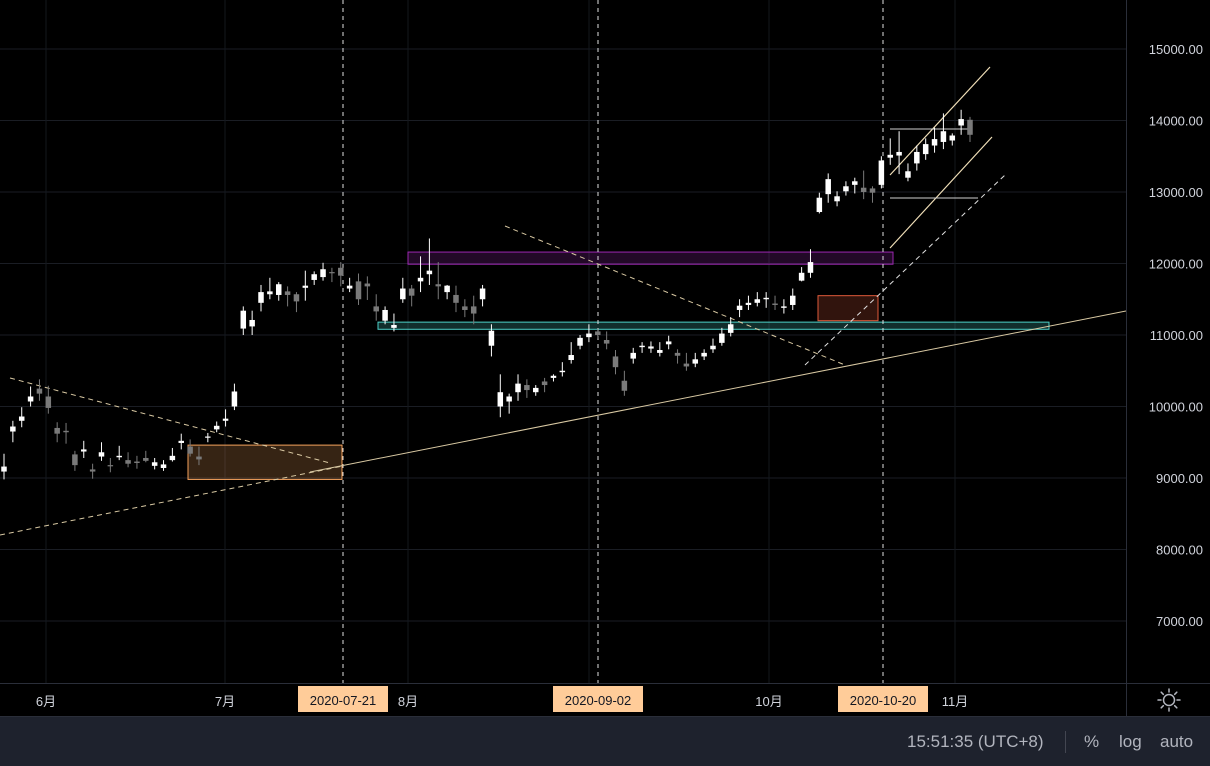 Image resolution: width=1210 pixels, height=766 pixels. Describe the element at coordinates (172, 500) in the screenshot. I see `dashed-support-line` at that location.